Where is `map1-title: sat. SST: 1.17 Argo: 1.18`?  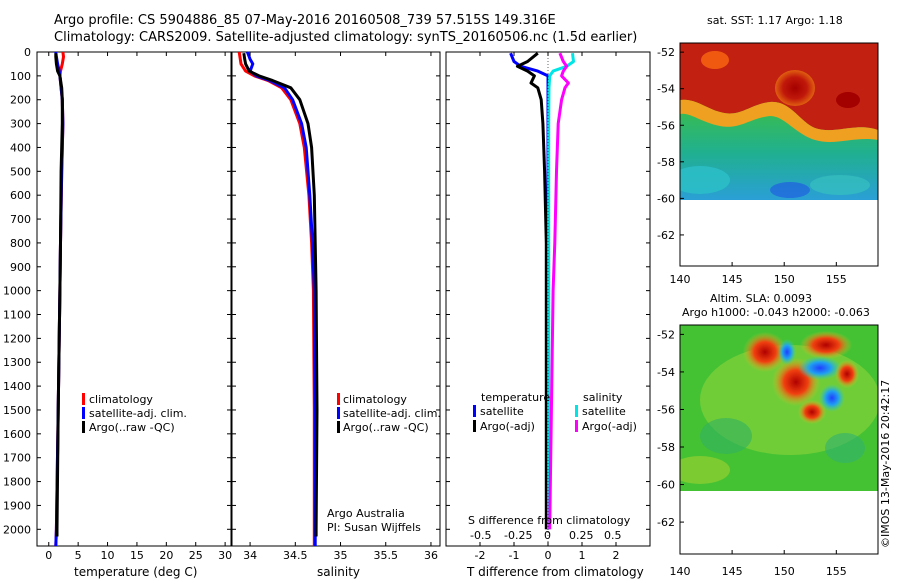 map1-title: sat. SST: 1.17 Argo: 1.18 is located at coordinates (775, 20).